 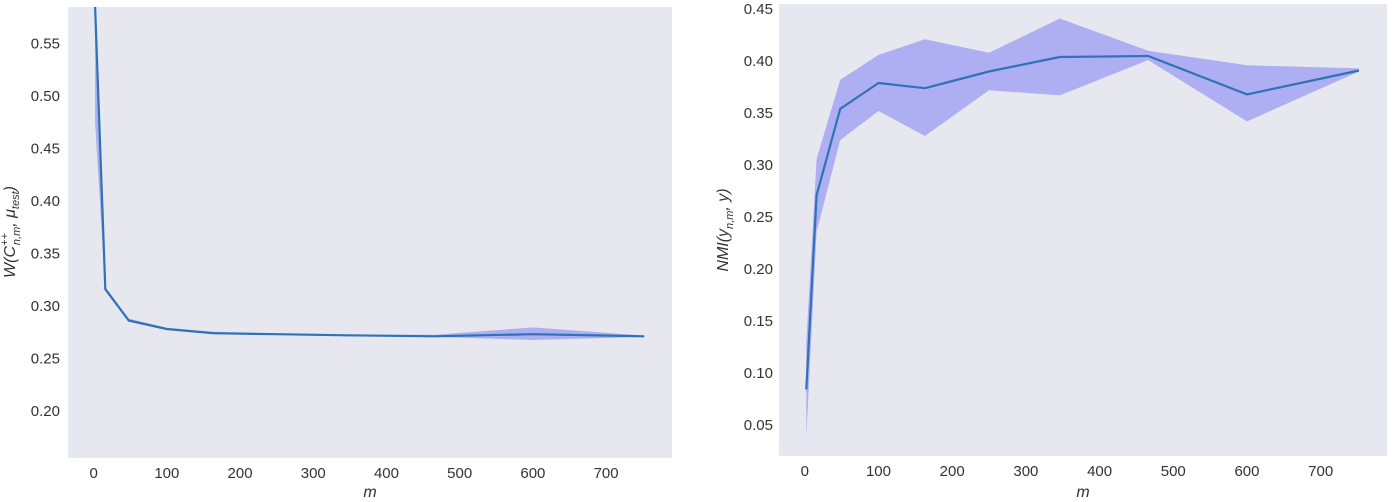 What do you see at coordinates (11, 232) in the screenshot?
I see `y-axis-label-left: W(C++n,m, μtest)` at bounding box center [11, 232].